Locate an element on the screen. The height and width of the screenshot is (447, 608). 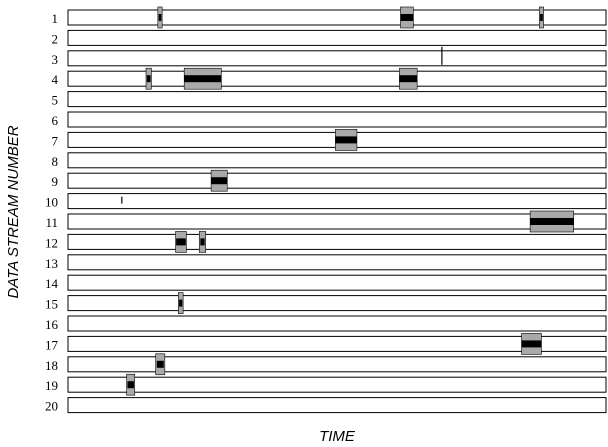
stream-label-3: 3 is located at coordinates (55, 59).